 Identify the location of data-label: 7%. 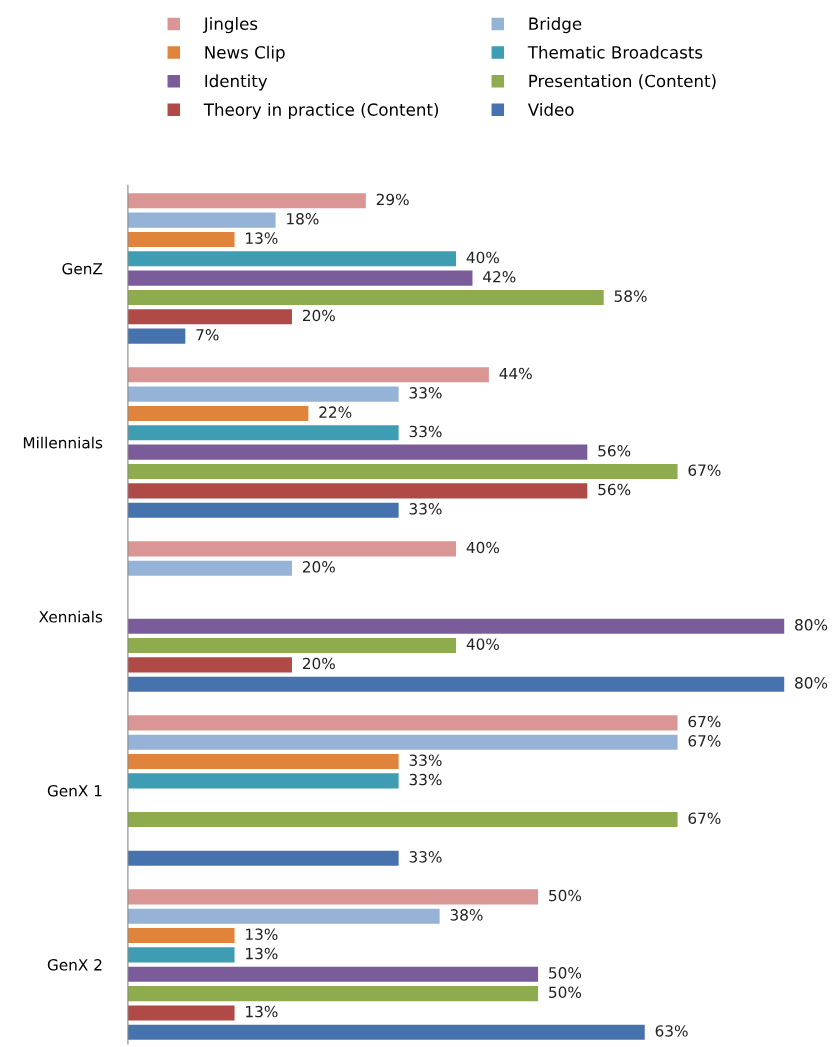
(207, 335).